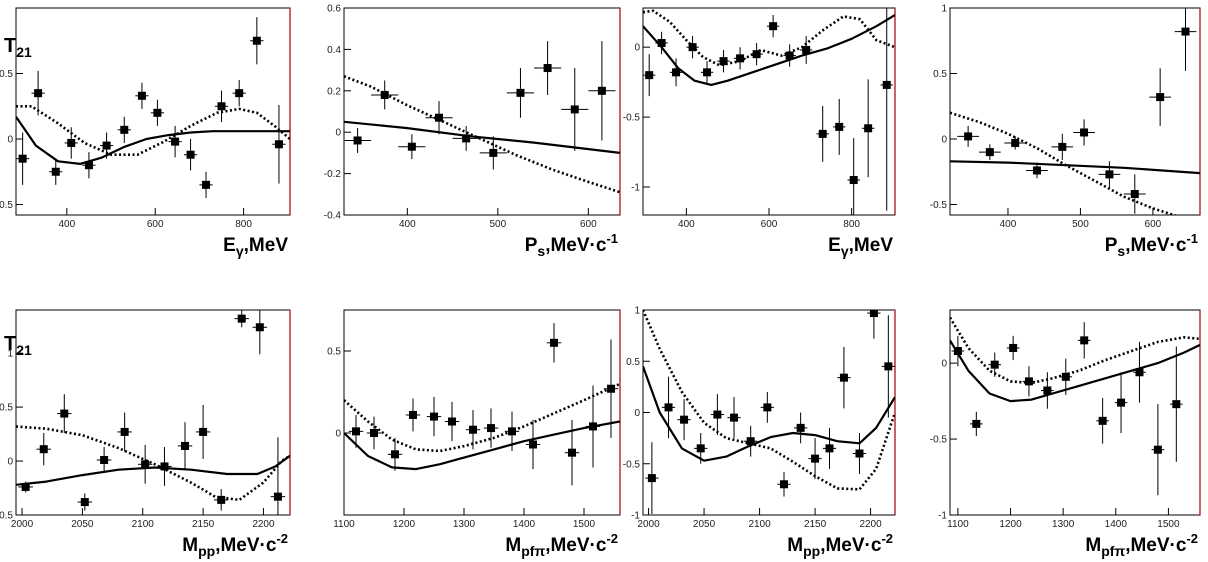  What do you see at coordinates (1192, 538) in the screenshot?
I see `x-axis-label-sup: -2` at bounding box center [1192, 538].